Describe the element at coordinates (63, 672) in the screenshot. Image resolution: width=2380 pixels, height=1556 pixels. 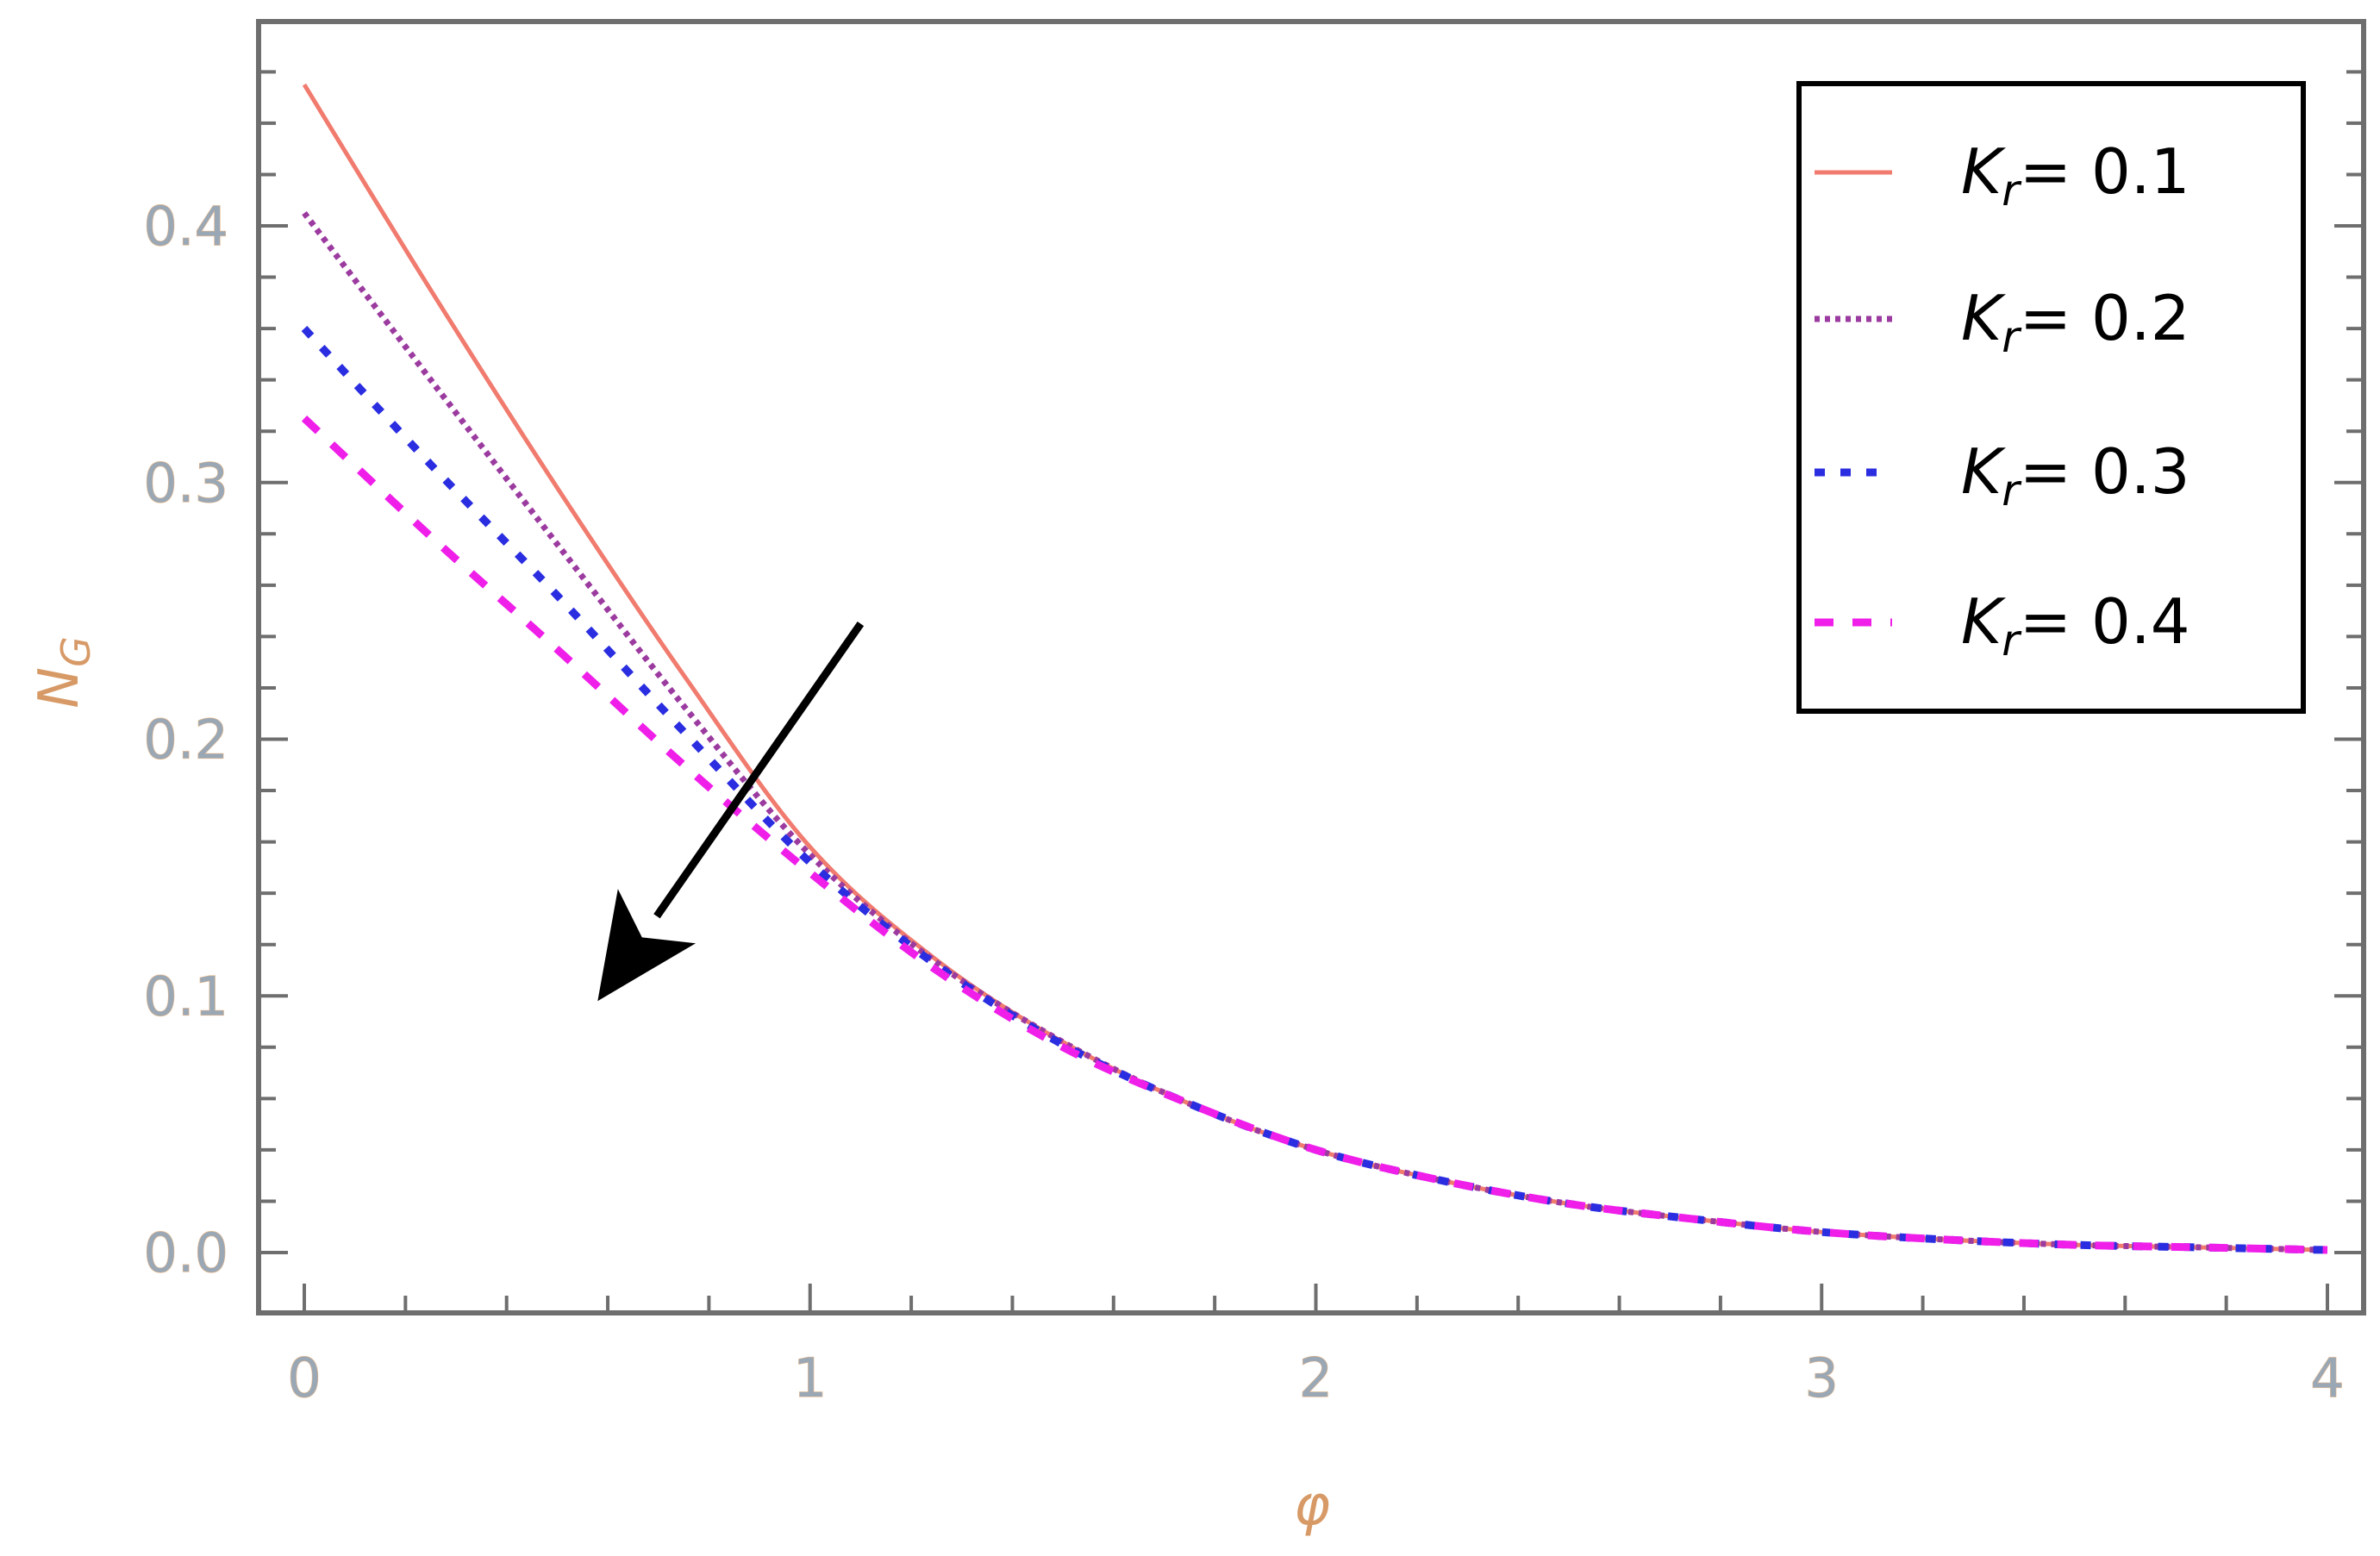
I see `y-axis-label: NG` at that location.